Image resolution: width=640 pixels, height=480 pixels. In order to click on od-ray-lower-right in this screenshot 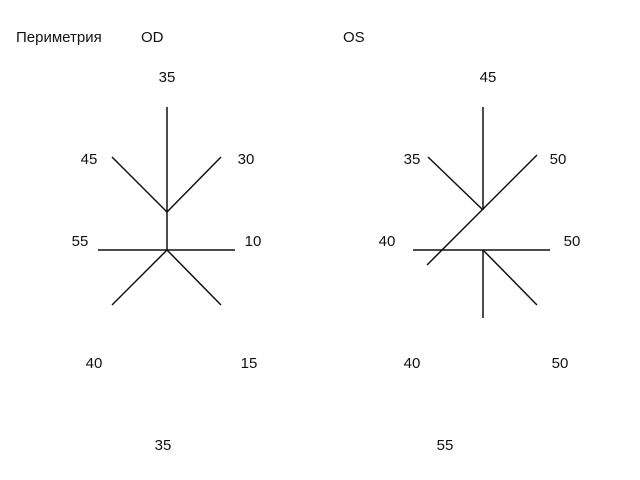, I will do `click(194, 277)`.